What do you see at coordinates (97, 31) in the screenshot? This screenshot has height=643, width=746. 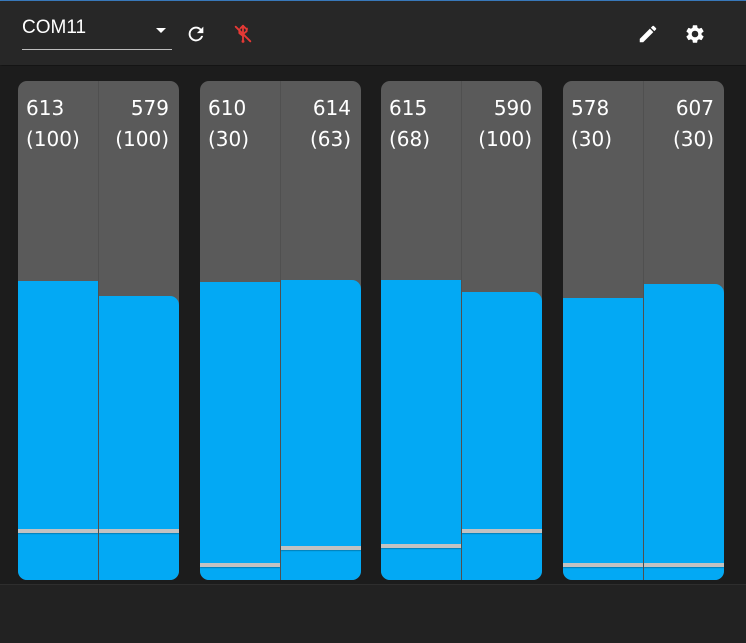 I see `serial-port-select: COM11` at bounding box center [97, 31].